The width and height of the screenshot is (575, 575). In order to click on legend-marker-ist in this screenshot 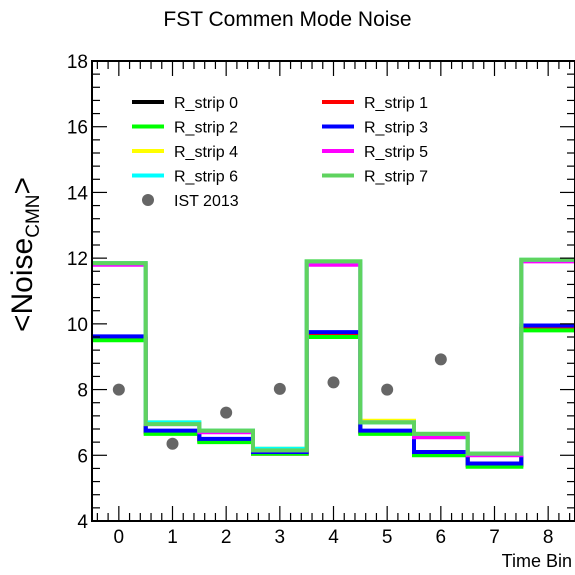, I will do `click(148, 200)`.